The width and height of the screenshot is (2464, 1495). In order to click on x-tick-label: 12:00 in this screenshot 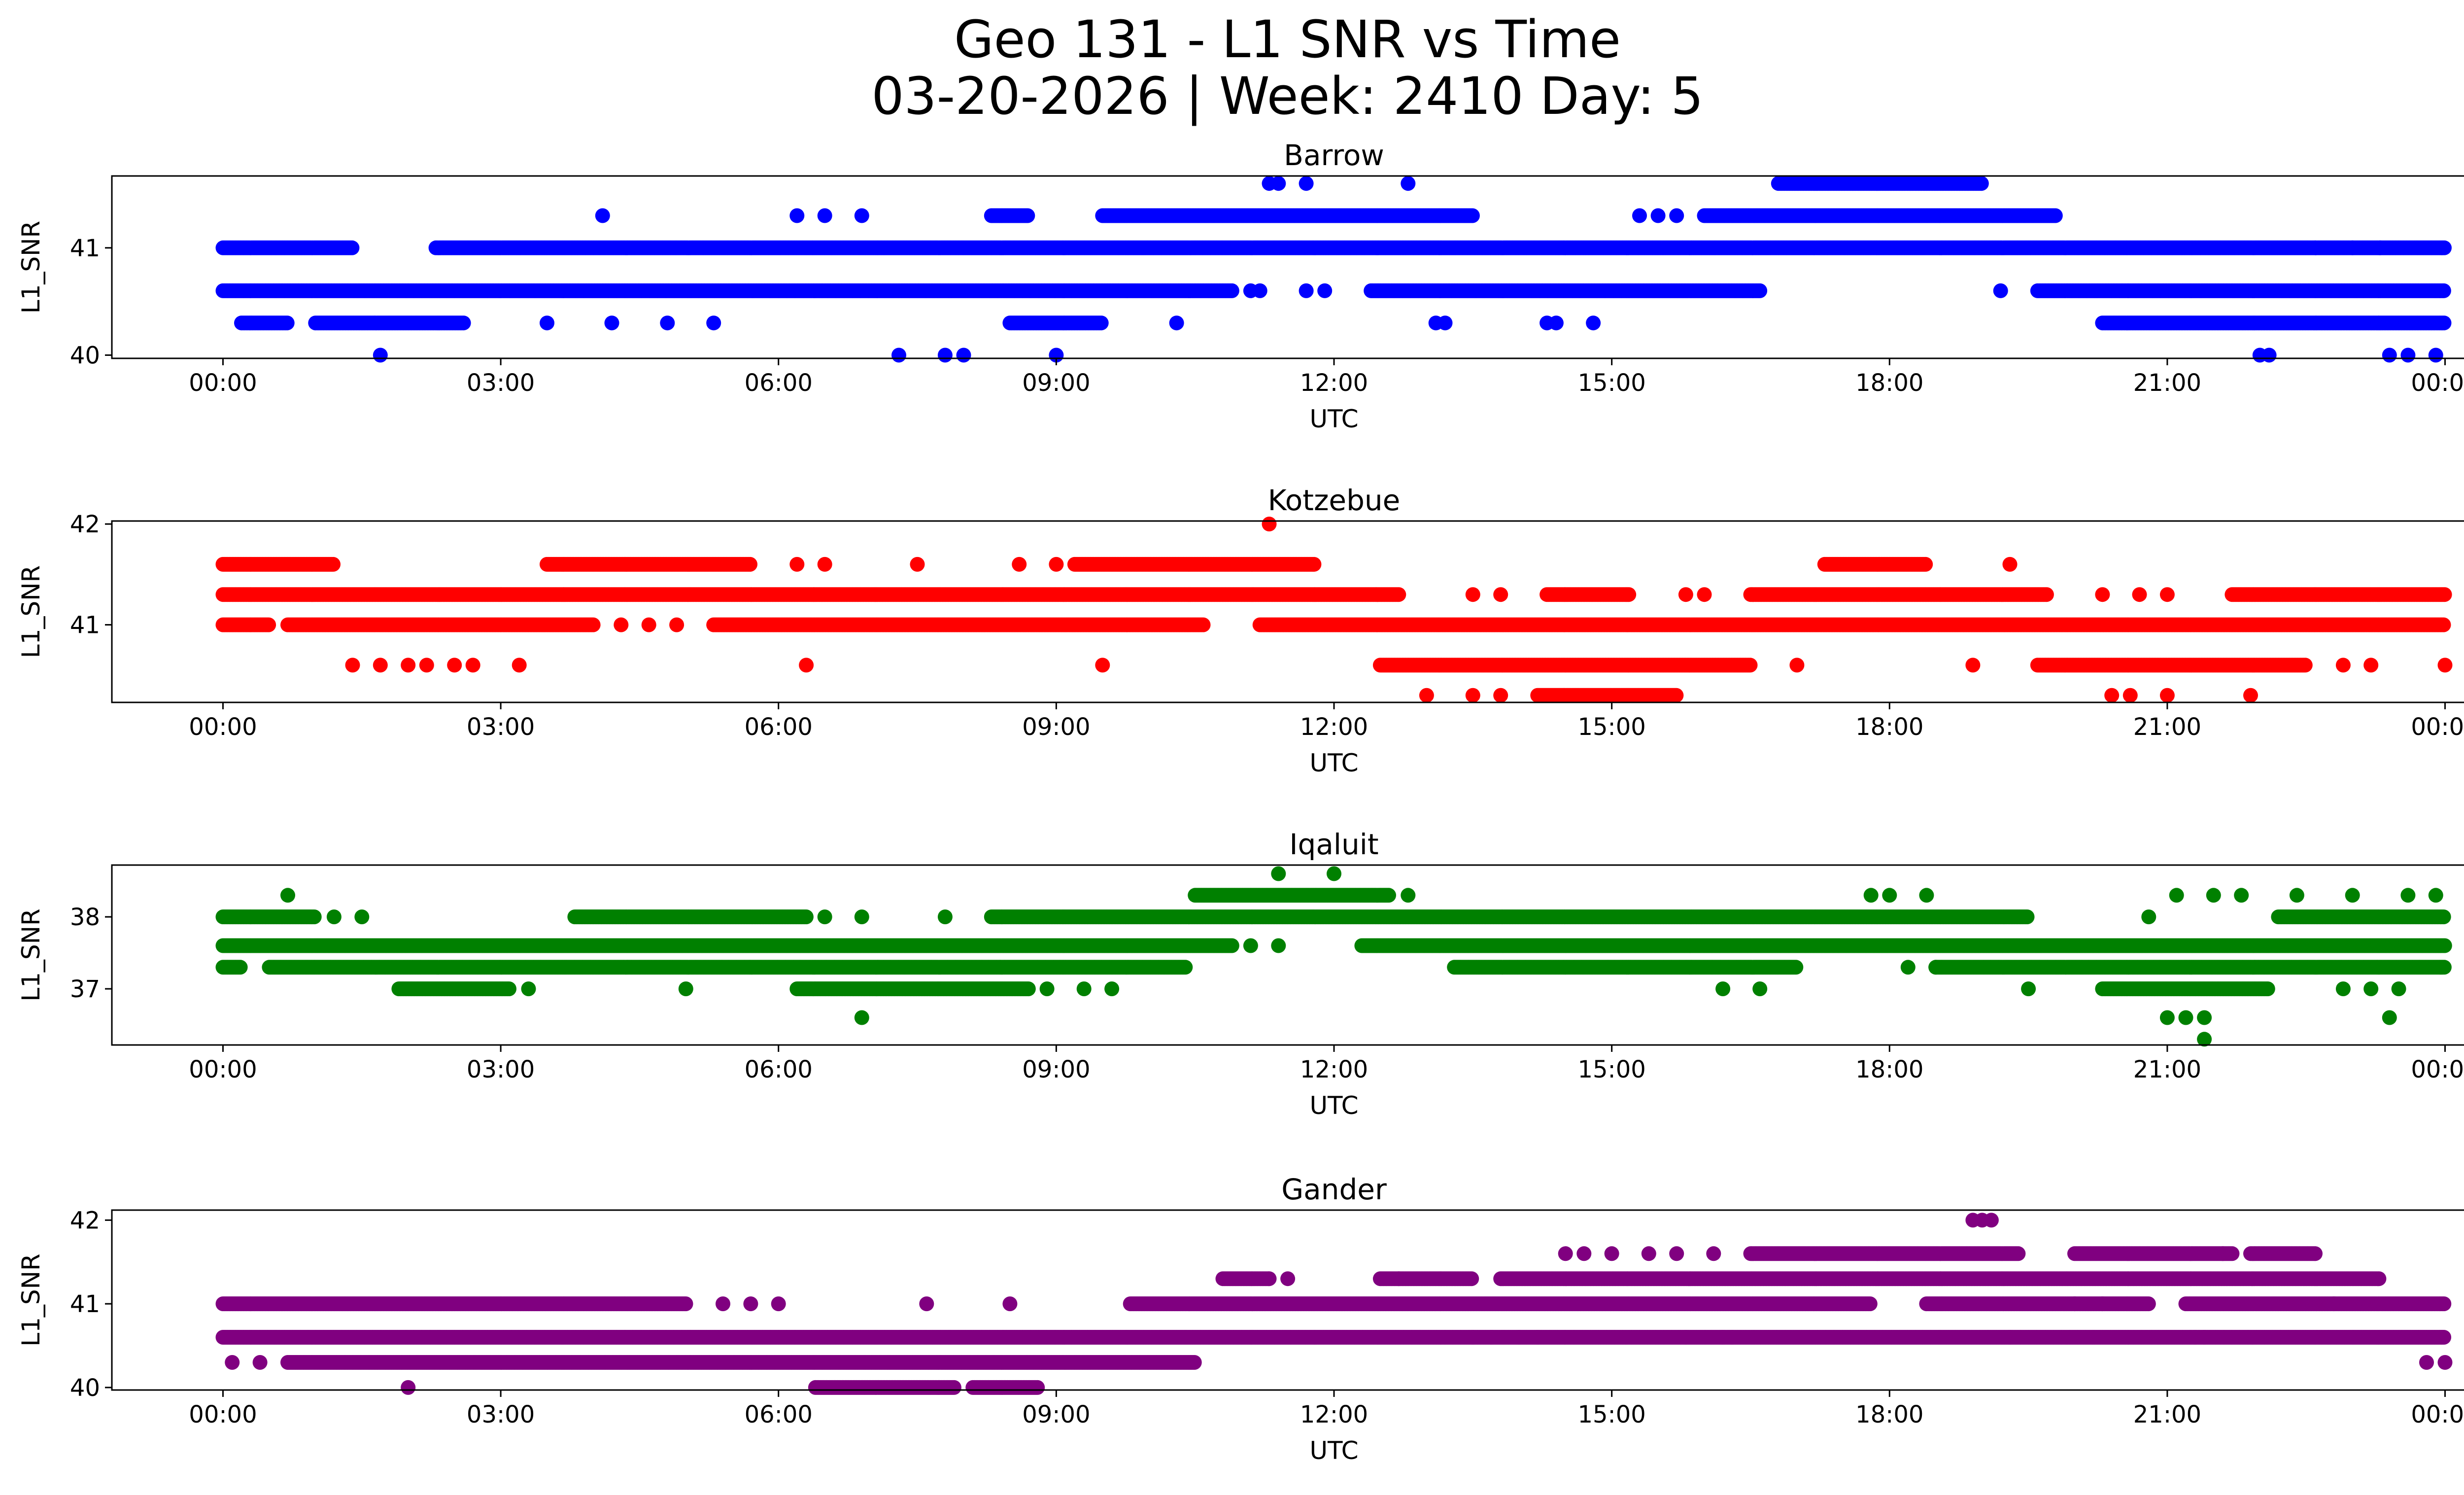, I will do `click(1334, 383)`.